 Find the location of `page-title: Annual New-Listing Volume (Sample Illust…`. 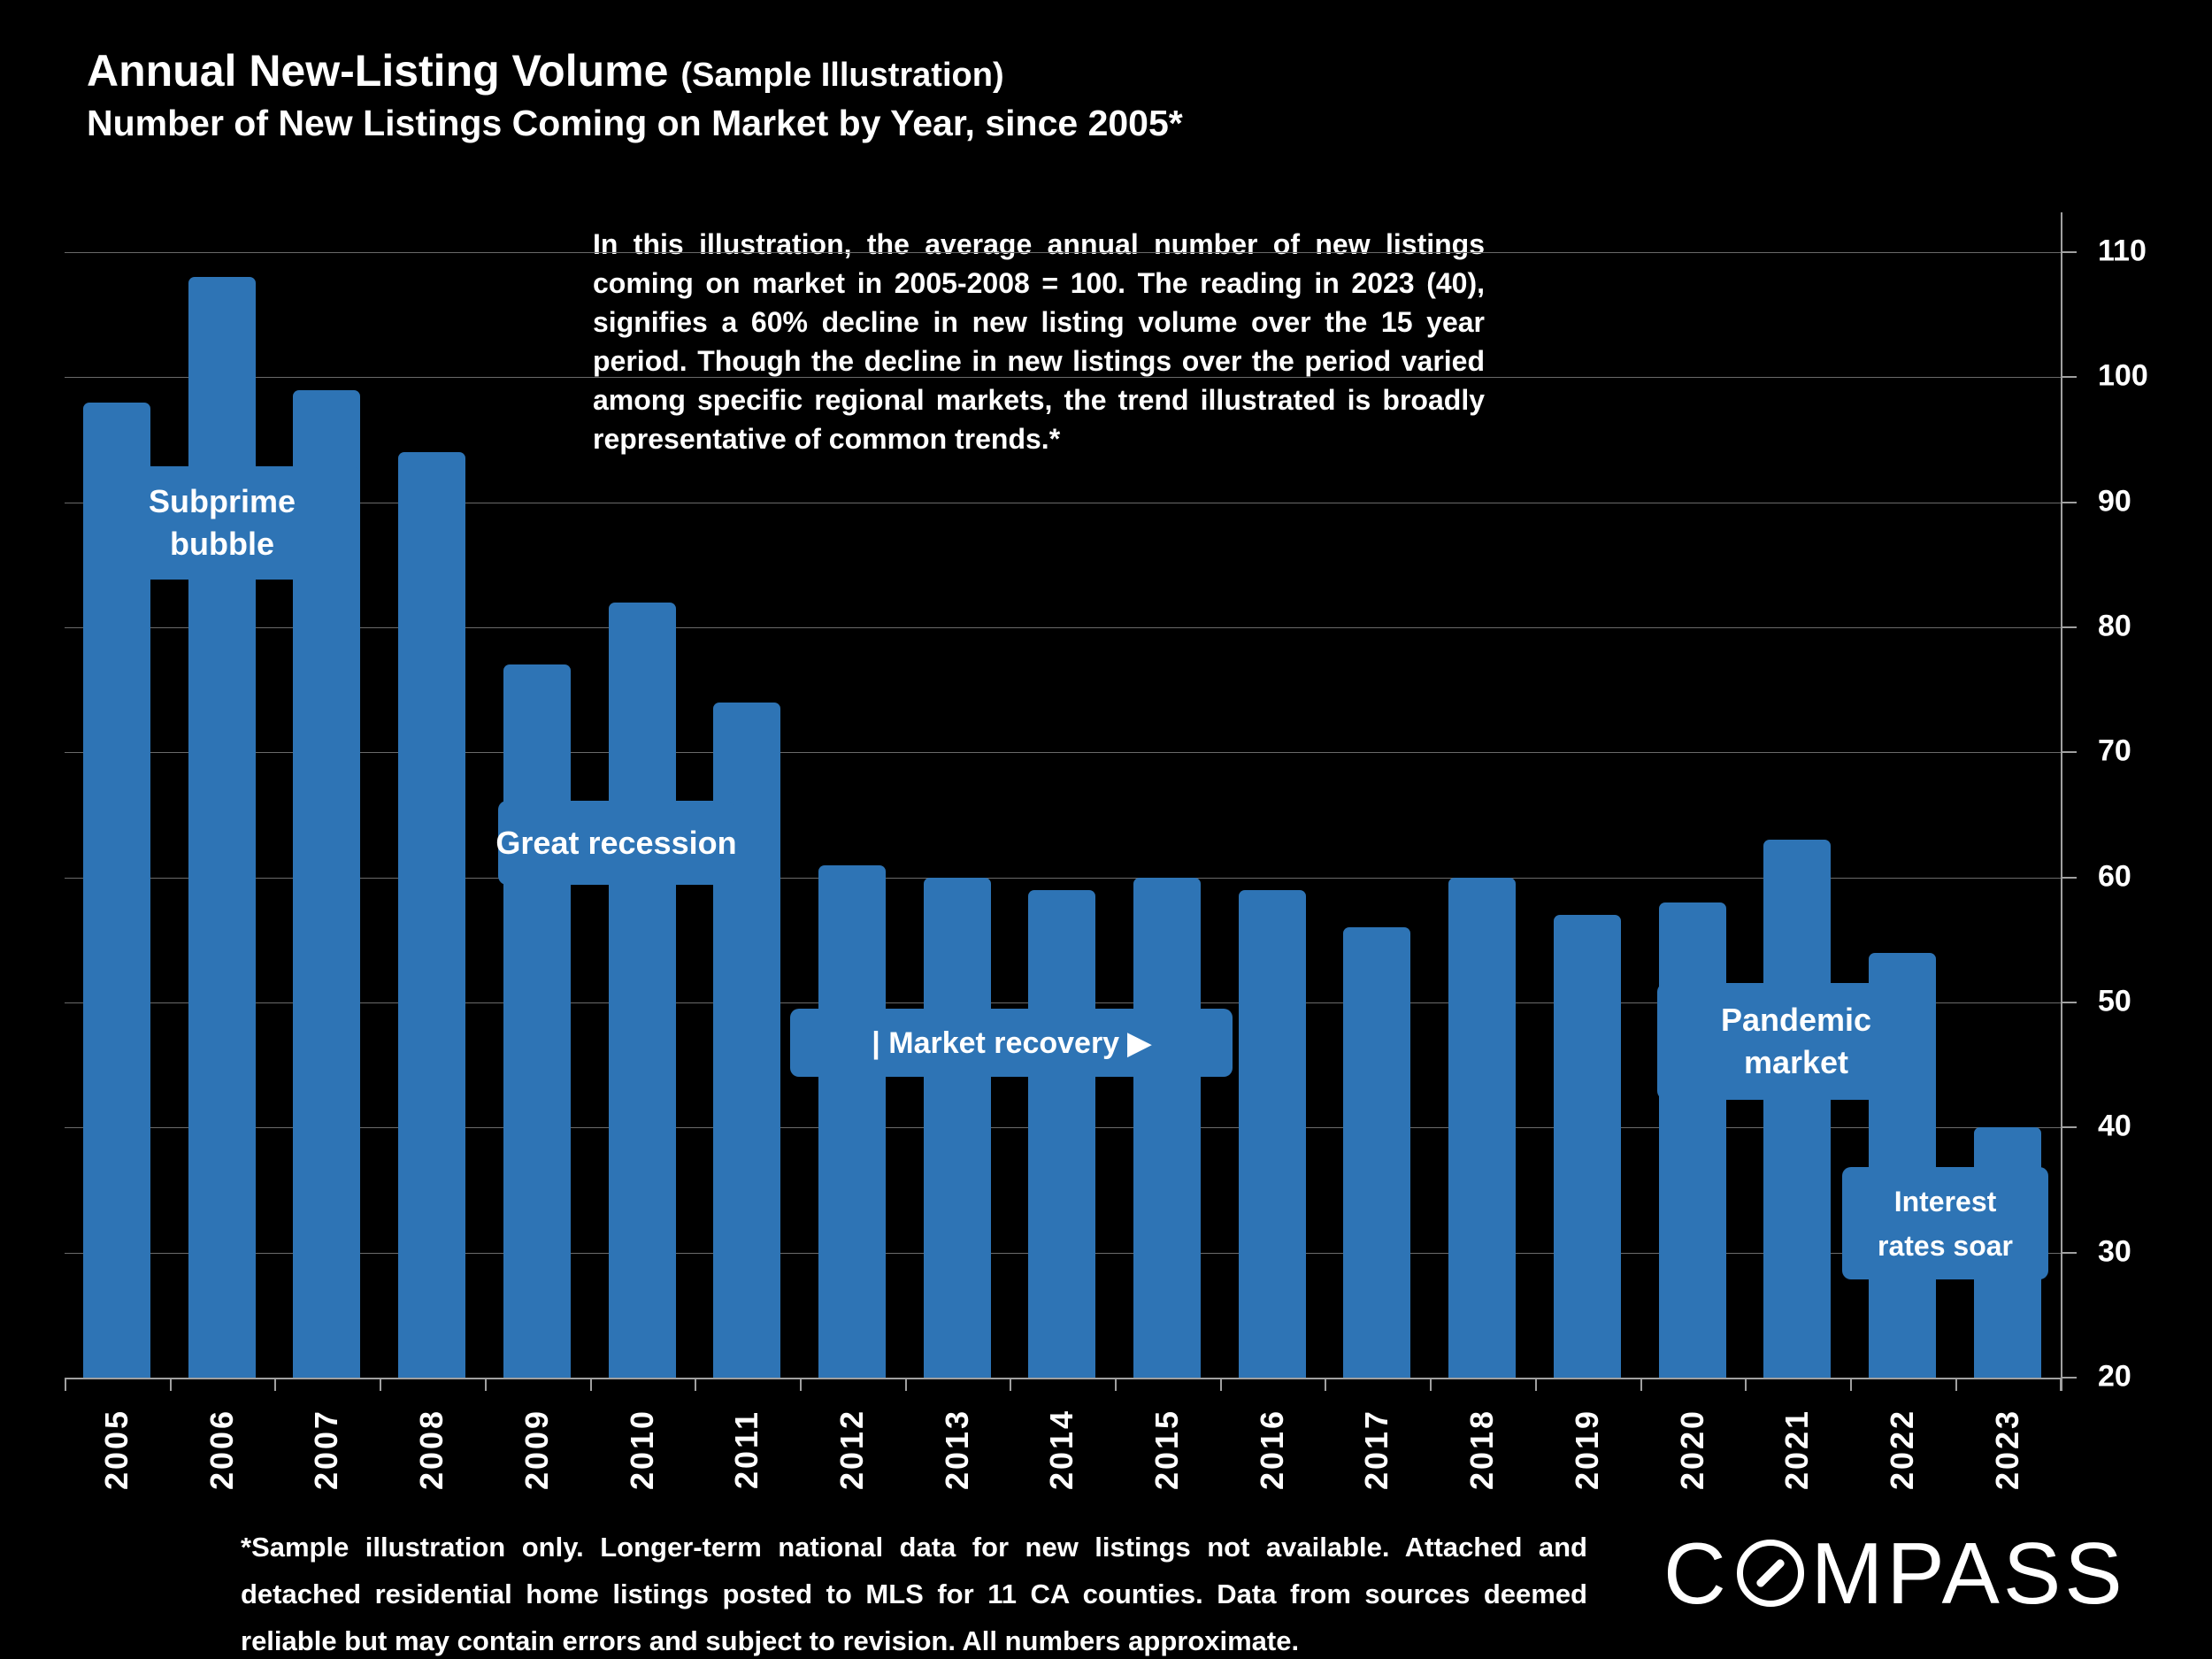

page-title: Annual New-Listing Volume (Sample Illust… is located at coordinates (635, 72).